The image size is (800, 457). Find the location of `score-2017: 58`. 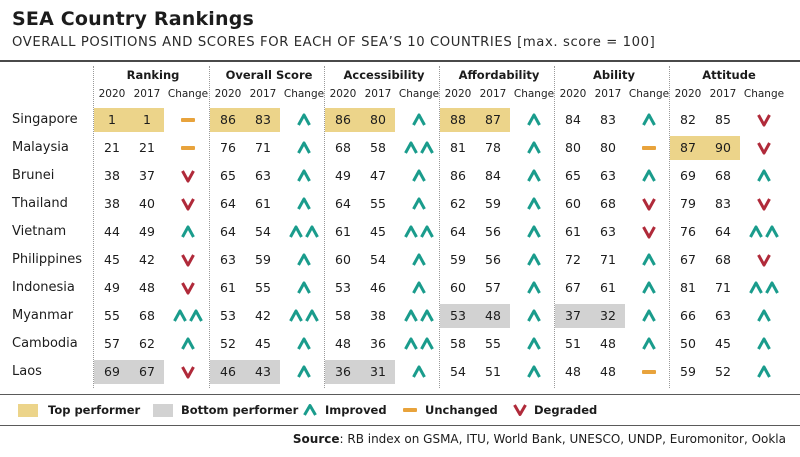

score-2017: 58 is located at coordinates (378, 147).